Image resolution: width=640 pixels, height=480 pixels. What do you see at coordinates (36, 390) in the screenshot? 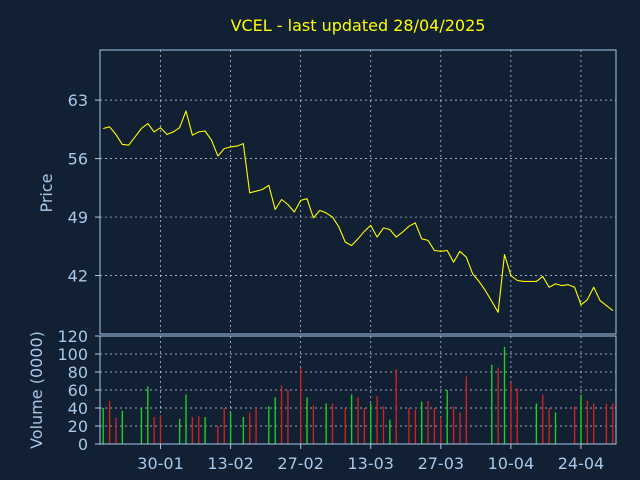
I see `volume-axis-label: Volume (0000)` at bounding box center [36, 390].